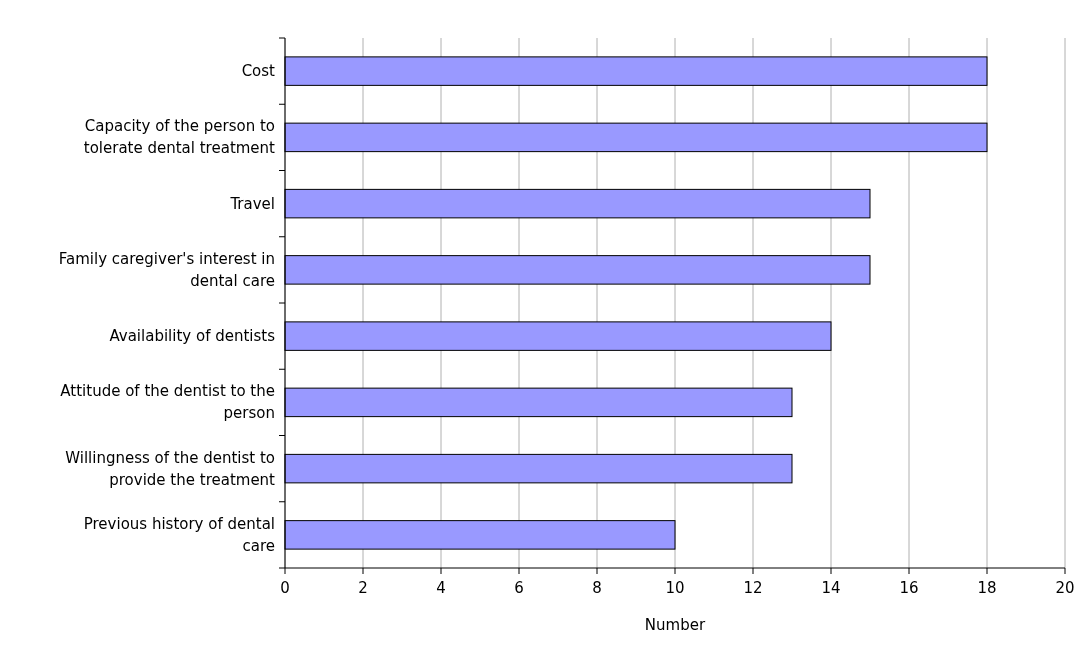  What do you see at coordinates (909, 588) in the screenshot?
I see `x-tick-label: 16` at bounding box center [909, 588].